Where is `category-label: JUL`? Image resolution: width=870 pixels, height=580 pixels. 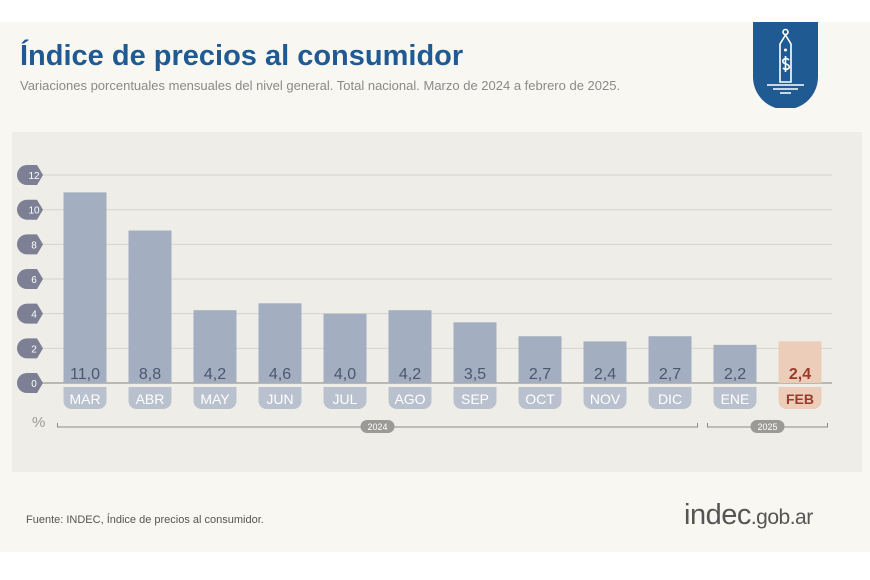 category-label: JUL is located at coordinates (345, 399).